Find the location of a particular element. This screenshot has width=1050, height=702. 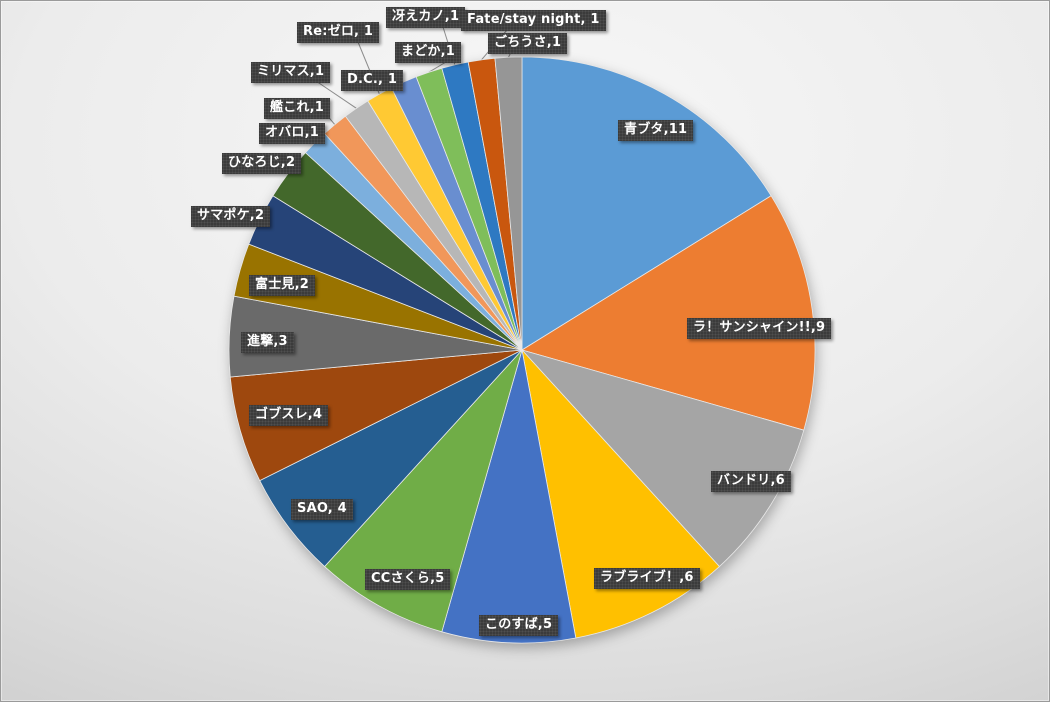

pie-data-label-3: ラブライブ！,6 is located at coordinates (647, 578).